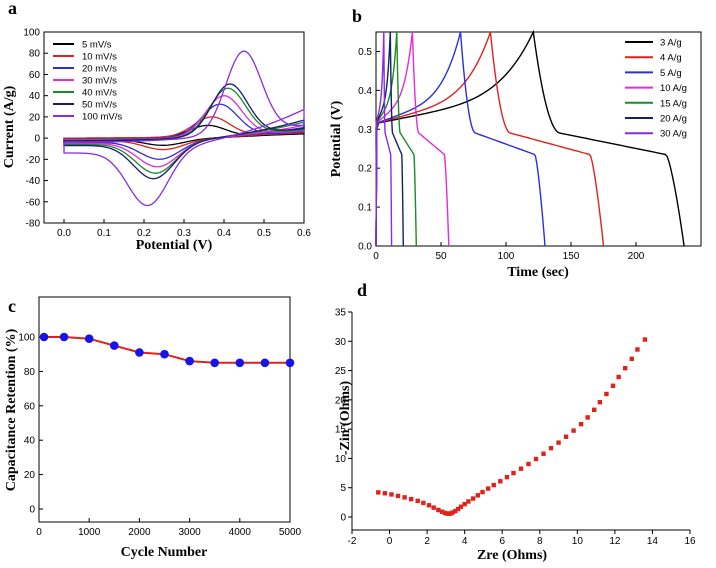  What do you see at coordinates (184, 128) in the screenshot?
I see `panel-a-curves` at bounding box center [184, 128].